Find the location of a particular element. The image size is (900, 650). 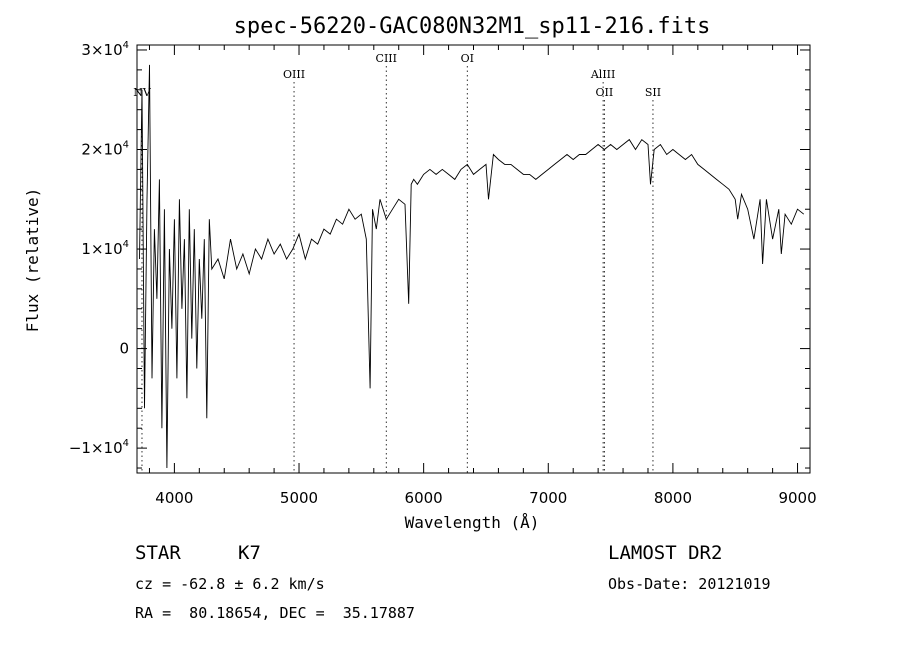

y-axis-label: Flux (relative) is located at coordinates (32, 260).